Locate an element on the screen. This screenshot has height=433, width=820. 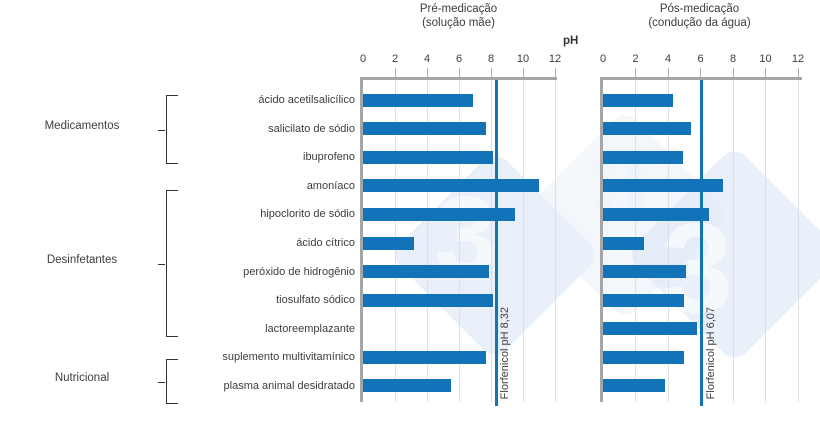
left-chart-title-line2: (solução mãe) is located at coordinates (458, 22).